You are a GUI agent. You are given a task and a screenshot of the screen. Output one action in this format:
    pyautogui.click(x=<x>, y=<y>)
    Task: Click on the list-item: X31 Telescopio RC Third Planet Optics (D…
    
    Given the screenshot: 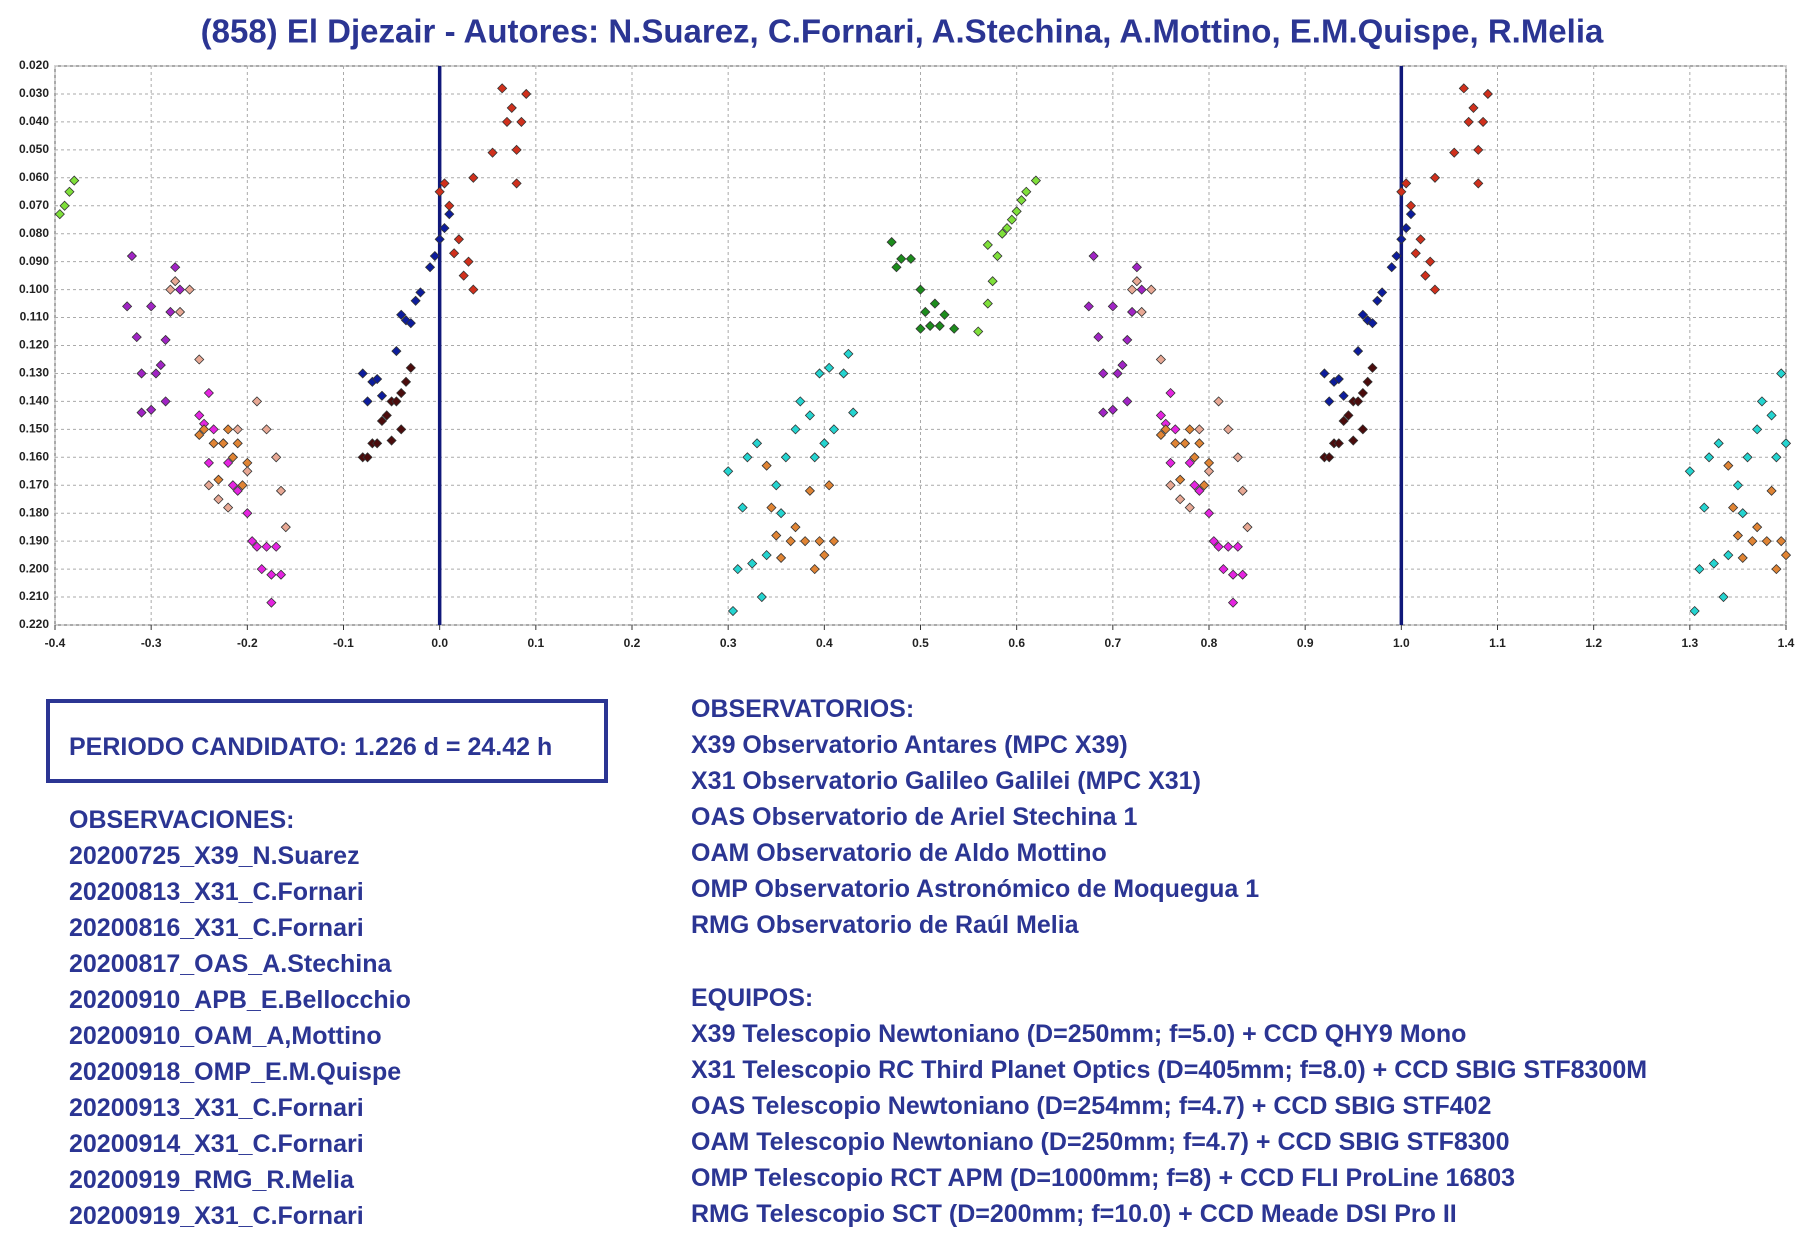 What is the action you would take?
    pyautogui.click(x=1169, y=1070)
    